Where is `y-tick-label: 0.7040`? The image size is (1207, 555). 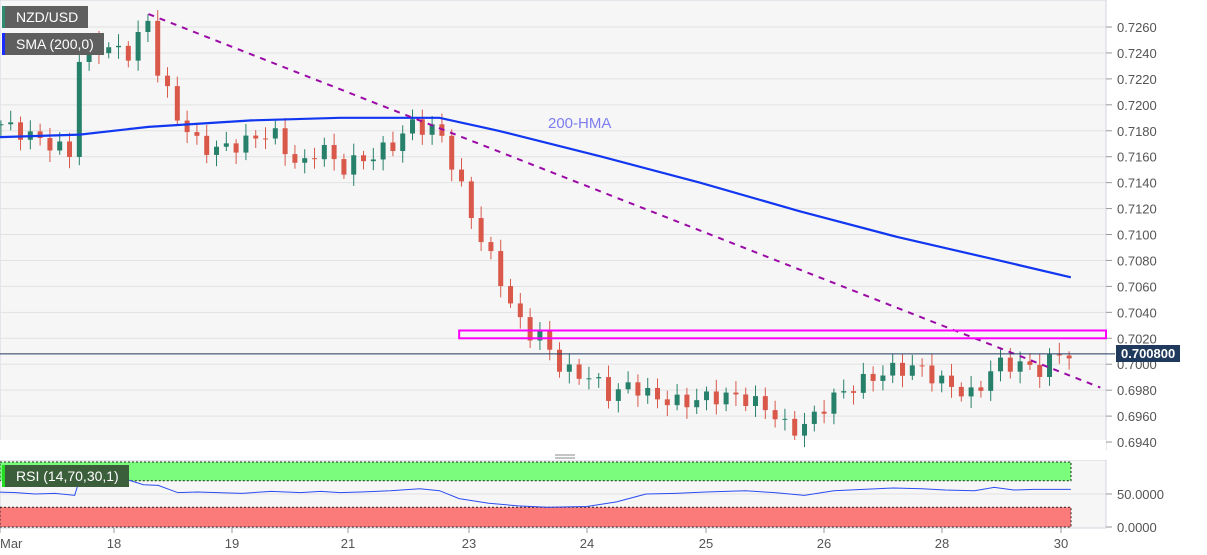 y-tick-label: 0.7040 is located at coordinates (1137, 312).